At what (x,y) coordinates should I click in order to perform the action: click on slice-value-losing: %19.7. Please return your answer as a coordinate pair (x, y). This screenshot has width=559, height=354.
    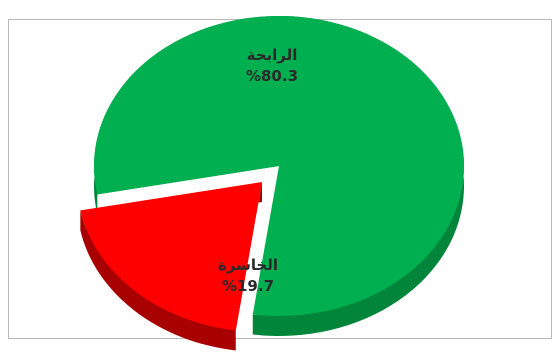
    Looking at the image, I should click on (248, 286).